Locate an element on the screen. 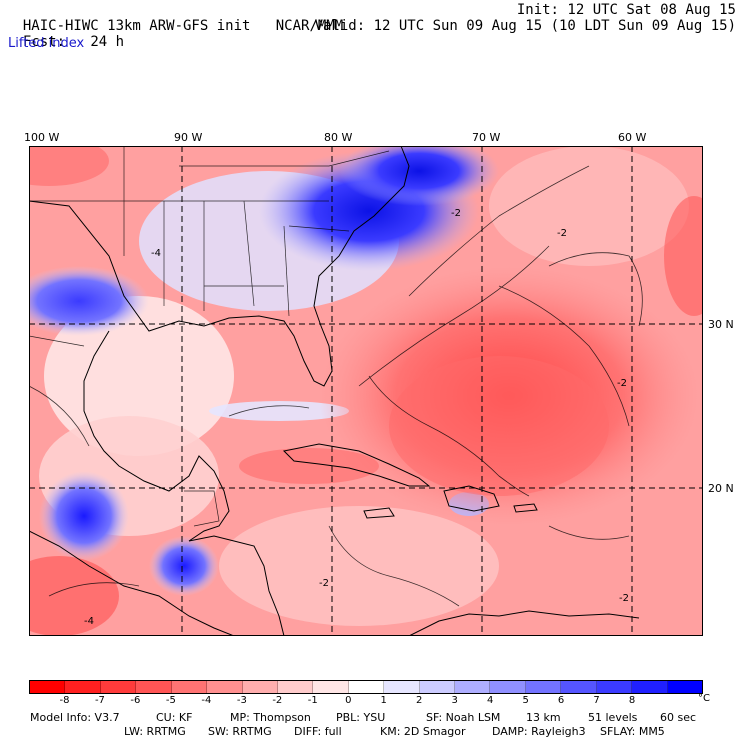  fcst-label: Fcst: is located at coordinates (44, 42).